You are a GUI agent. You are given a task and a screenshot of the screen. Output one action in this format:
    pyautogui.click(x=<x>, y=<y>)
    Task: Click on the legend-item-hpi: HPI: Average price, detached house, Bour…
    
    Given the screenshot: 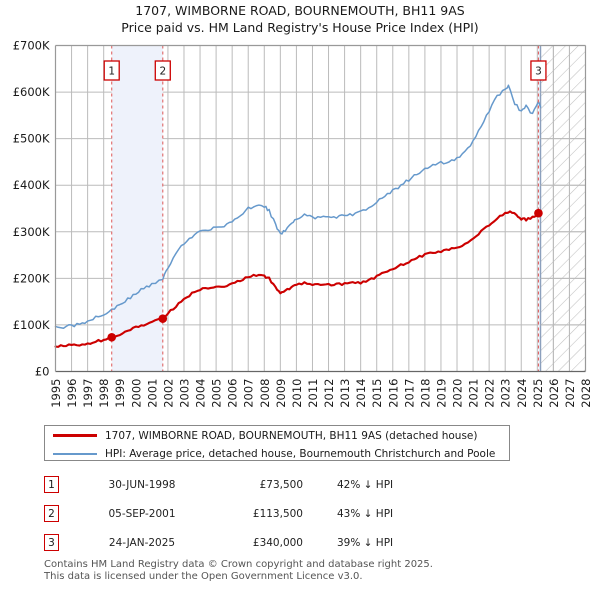 What is the action you would take?
    pyautogui.click(x=277, y=453)
    